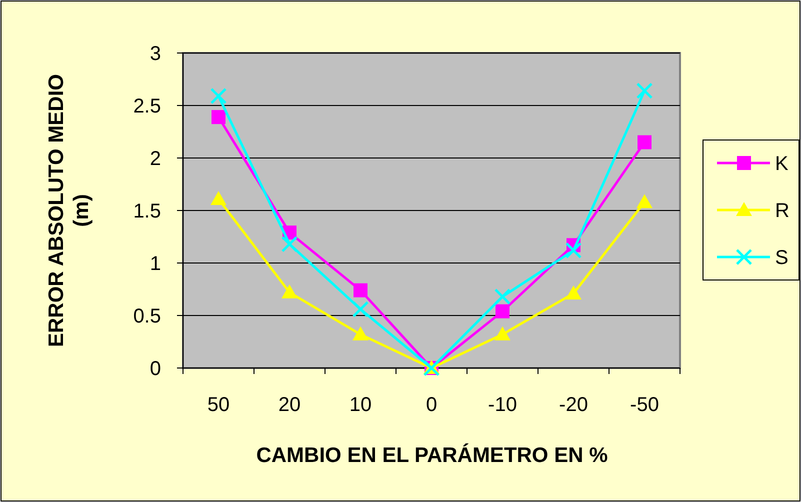 This screenshot has height=502, width=801. What do you see at coordinates (147, 317) in the screenshot?
I see `y-tick-label: 0.5` at bounding box center [147, 317].